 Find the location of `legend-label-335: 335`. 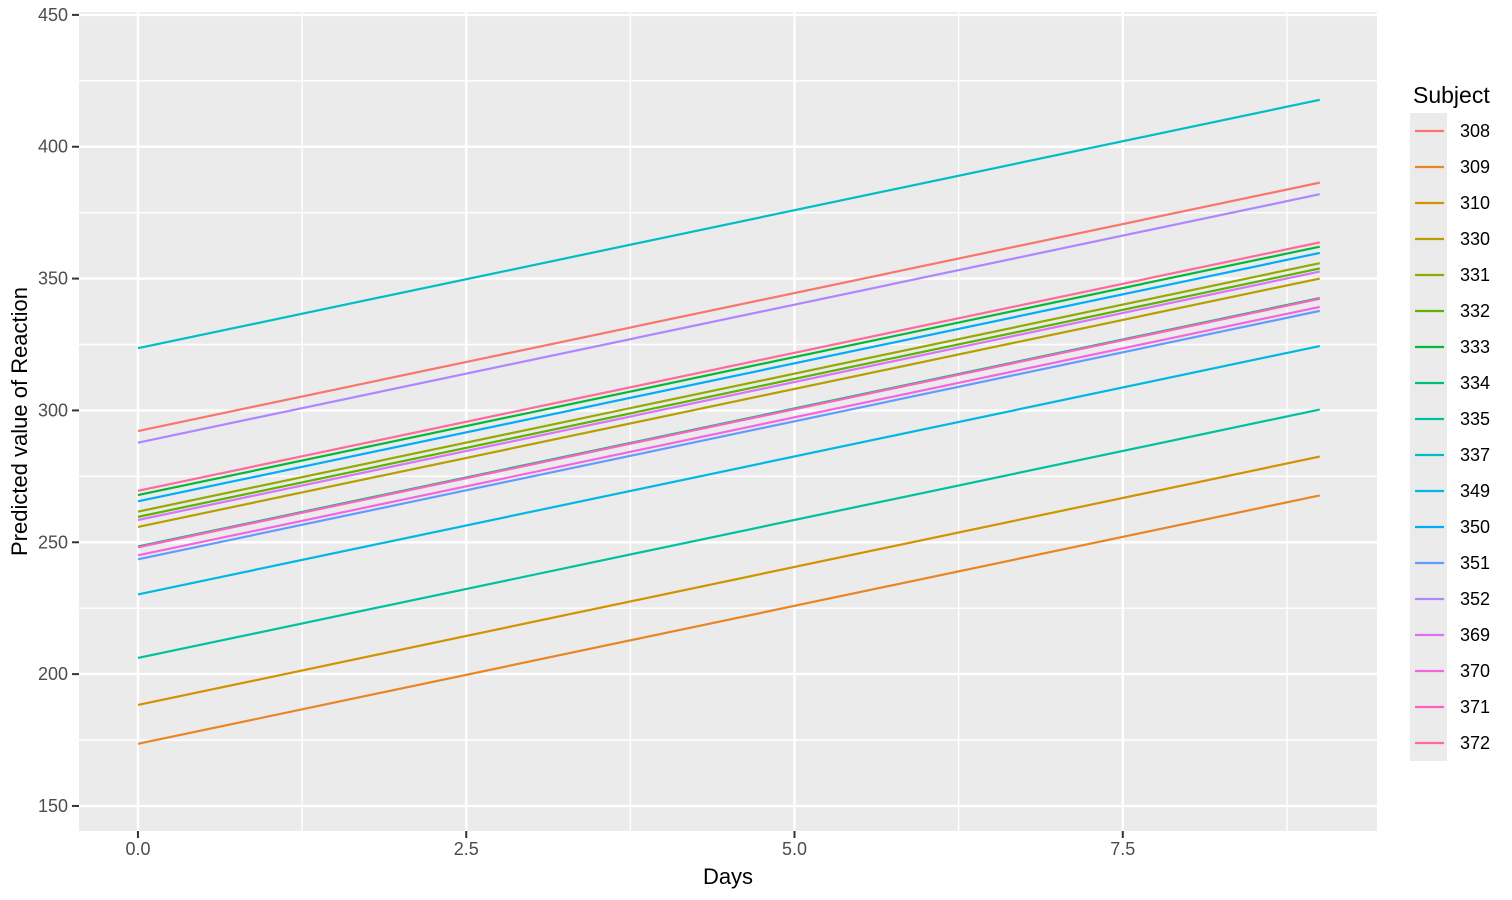

legend-label-335: 335 is located at coordinates (1475, 419).